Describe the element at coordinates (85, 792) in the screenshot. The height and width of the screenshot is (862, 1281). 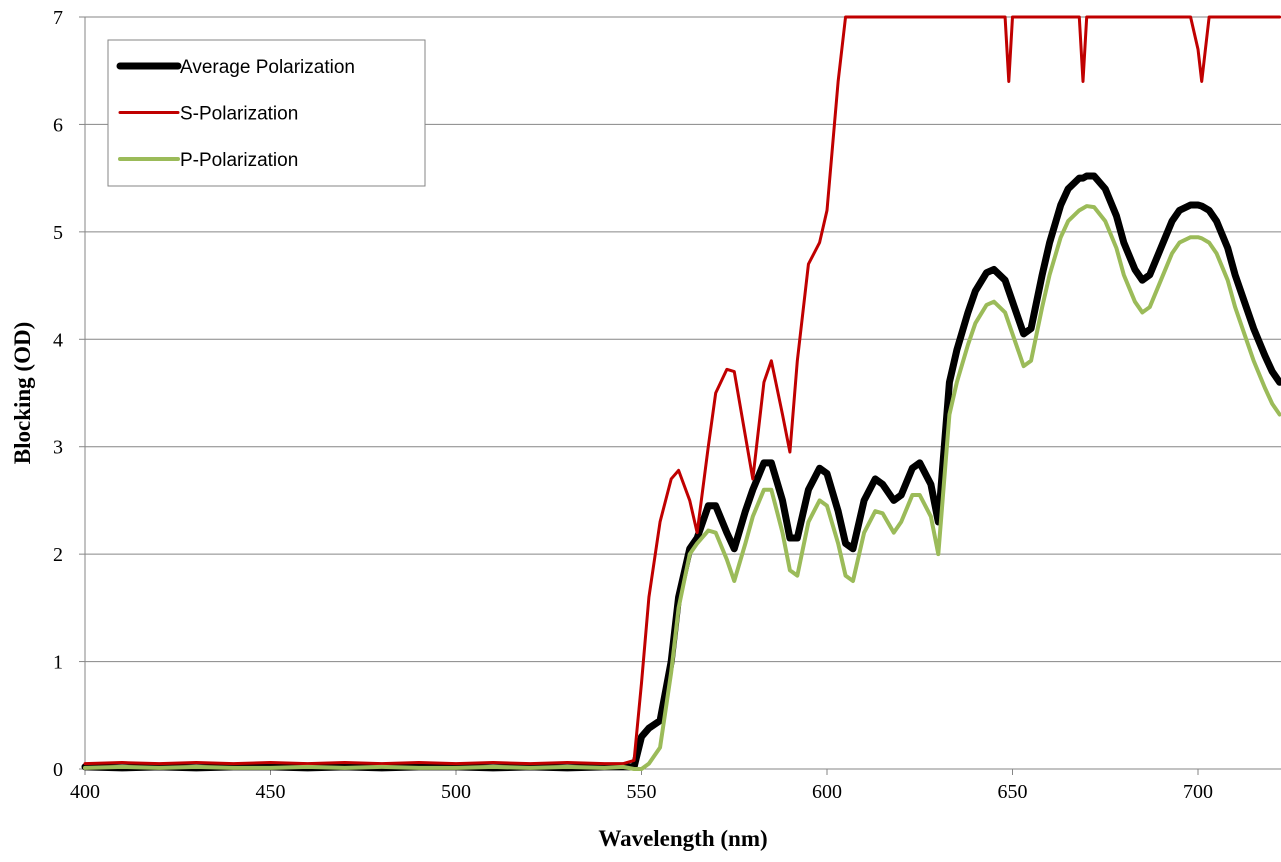
I see `x-tick-label: 400` at that location.